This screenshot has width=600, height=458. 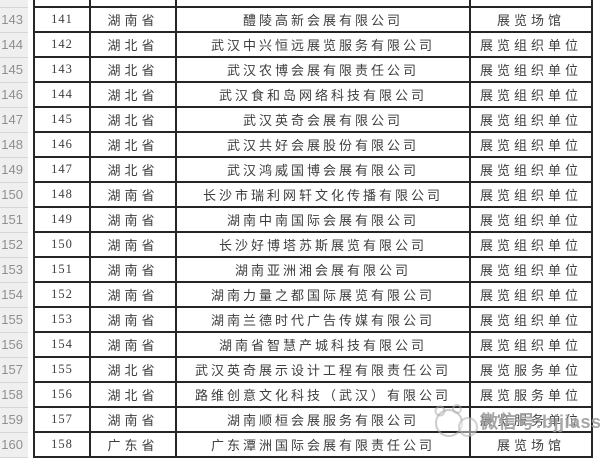 I want to click on table-row: 154 152 湖南省 湖南力量之都国际展览有限公司 展览组织单位, so click(x=300, y=295).